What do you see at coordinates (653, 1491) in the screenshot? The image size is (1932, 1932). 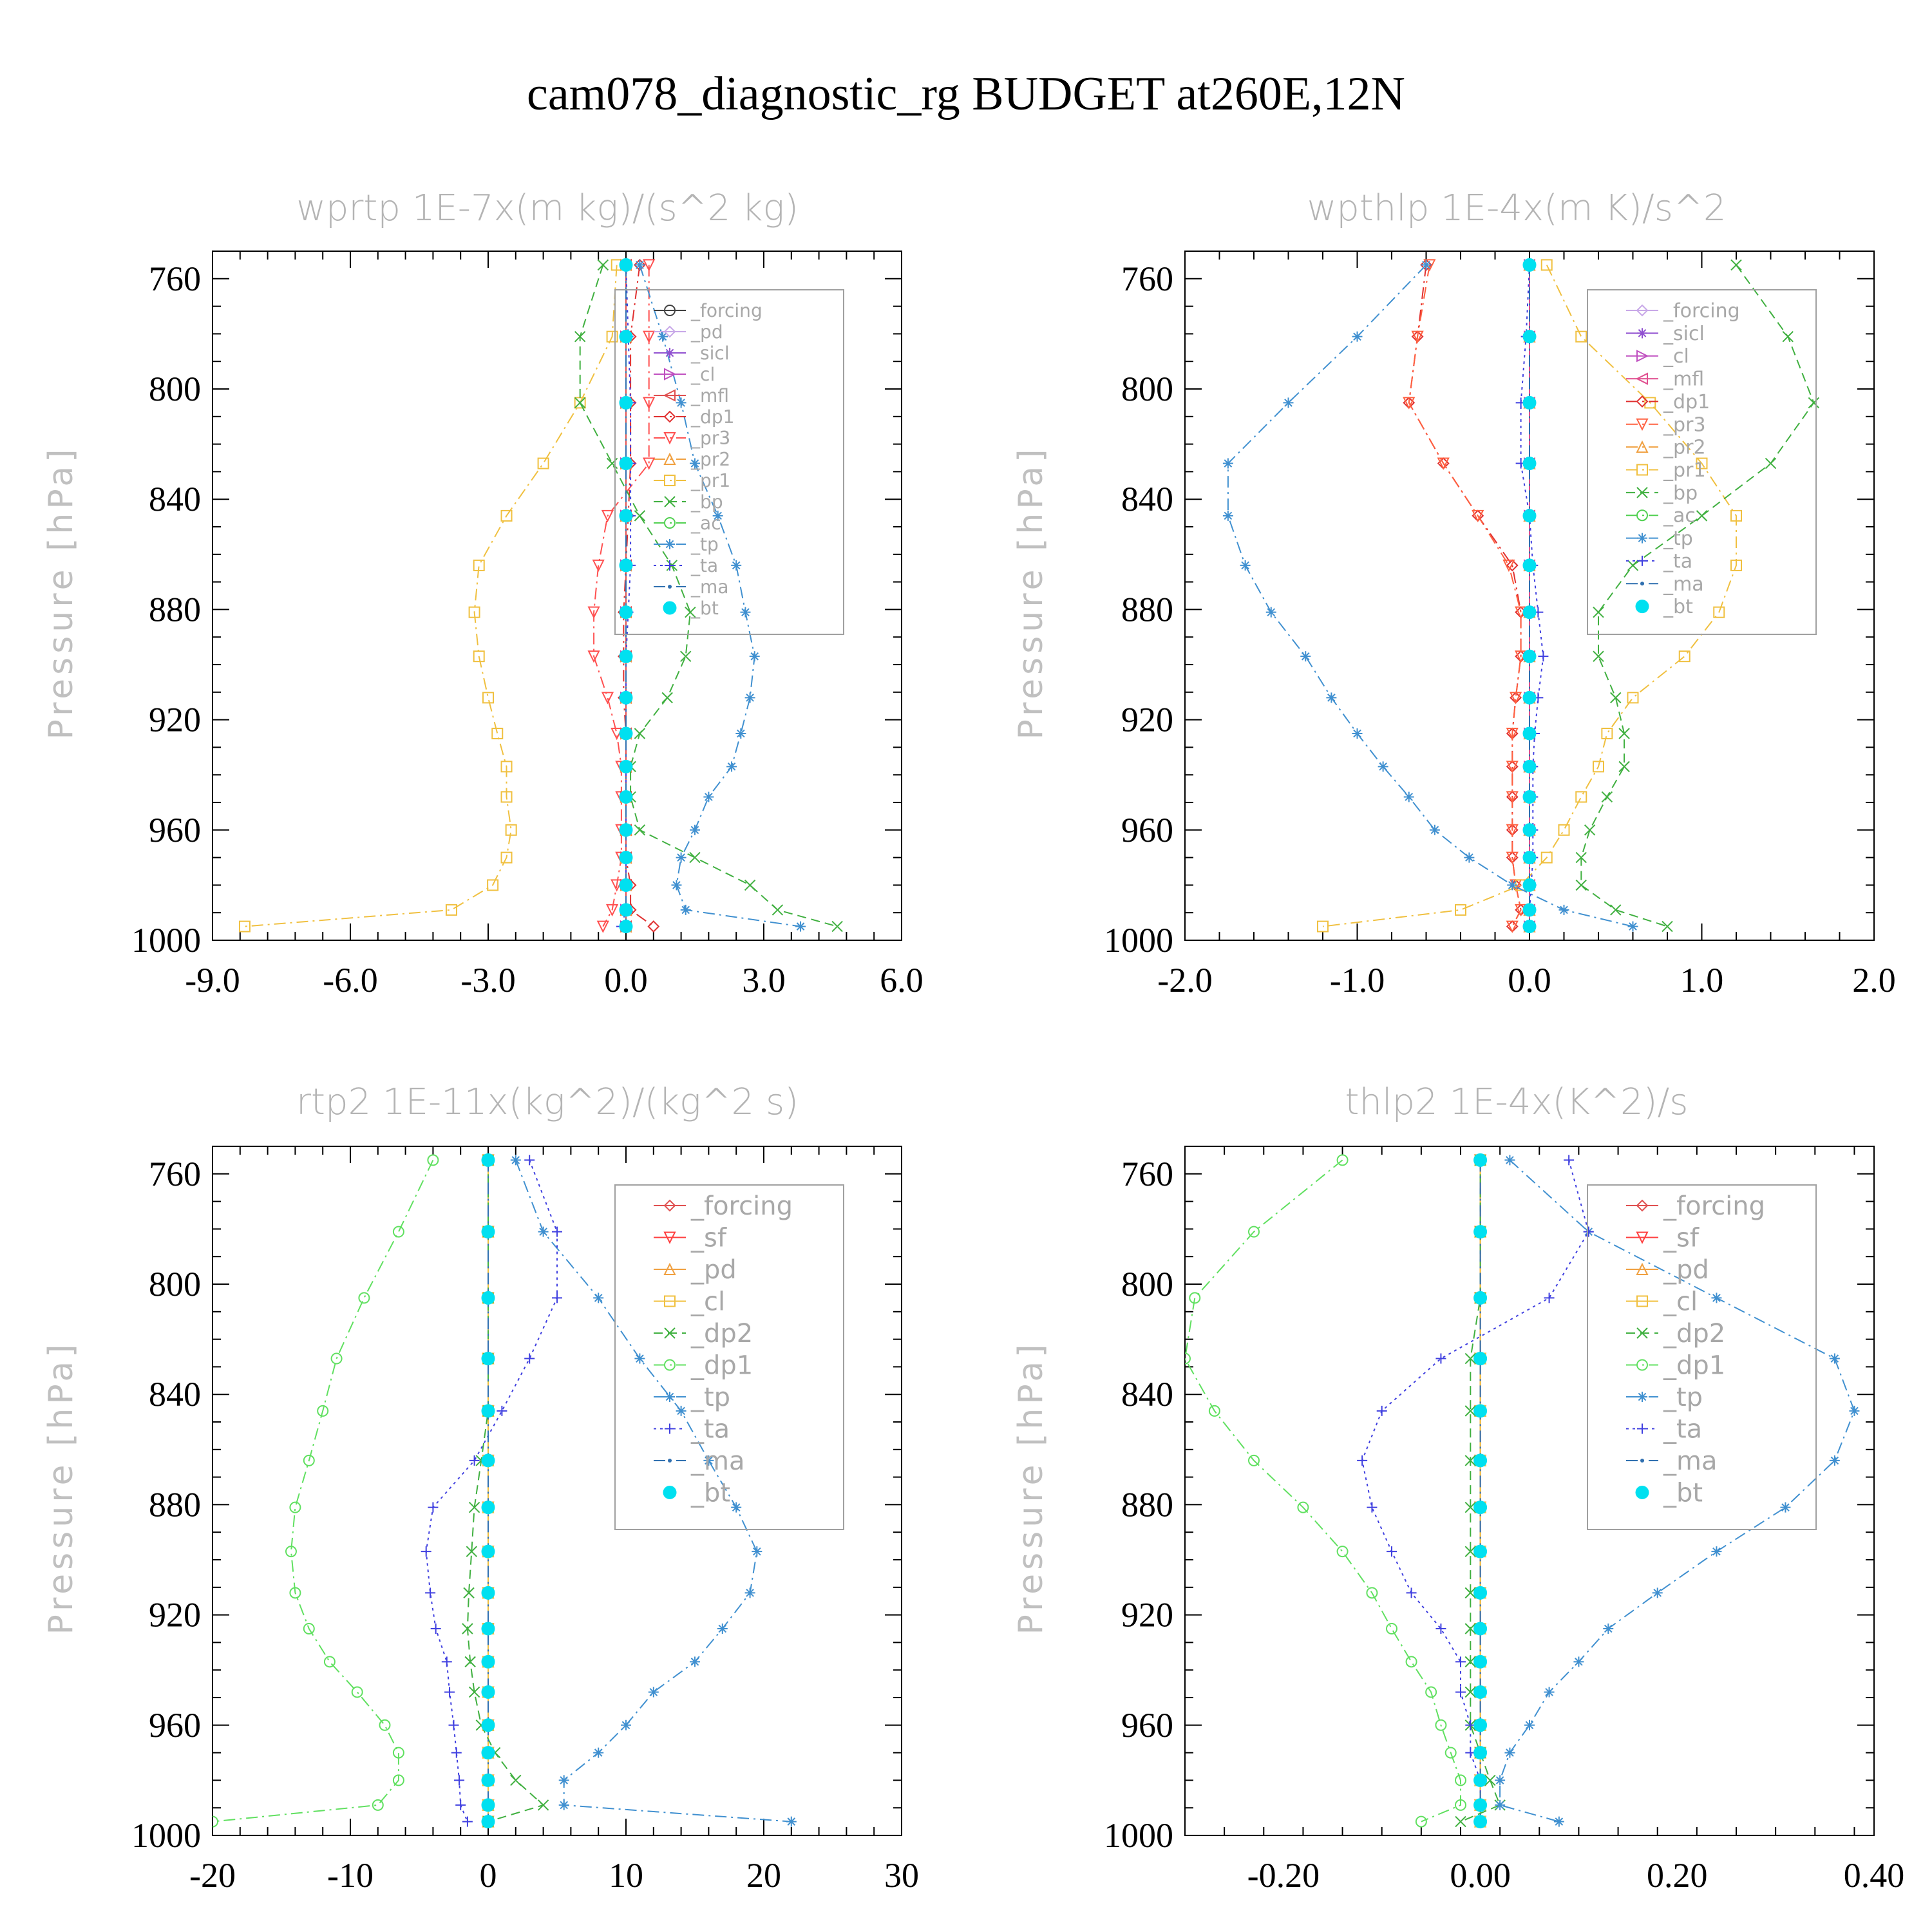 I see `series-tp` at bounding box center [653, 1491].